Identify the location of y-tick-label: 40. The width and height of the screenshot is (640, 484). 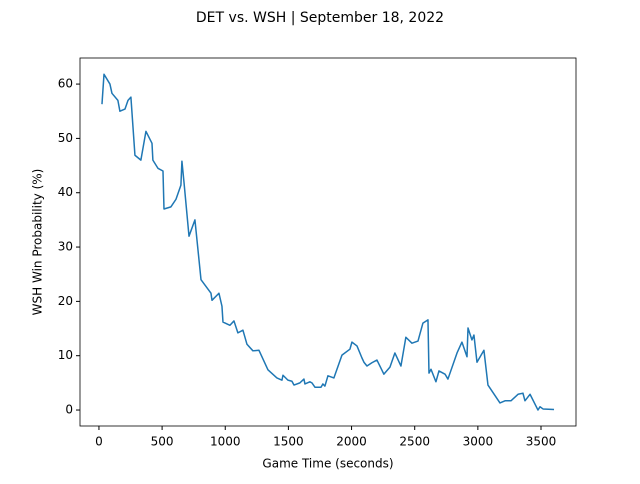
(65, 192).